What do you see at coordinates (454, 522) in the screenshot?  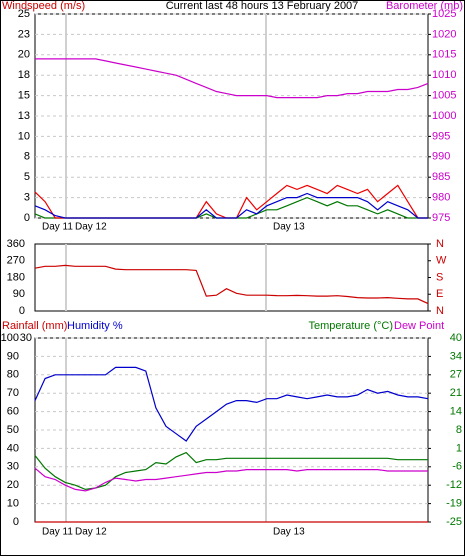 I see `y2-tick-label: -25` at bounding box center [454, 522].